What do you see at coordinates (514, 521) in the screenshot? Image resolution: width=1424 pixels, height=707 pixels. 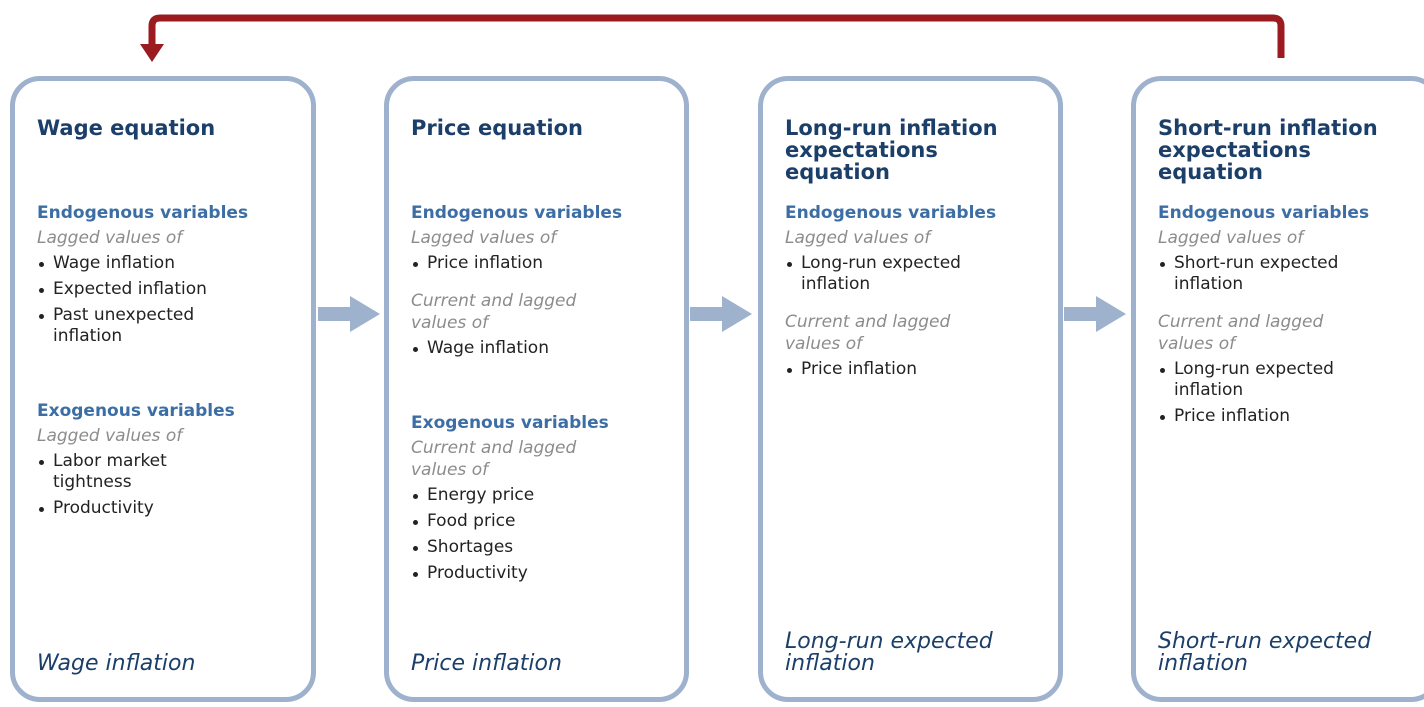 I see `list-item: Food price` at bounding box center [514, 521].